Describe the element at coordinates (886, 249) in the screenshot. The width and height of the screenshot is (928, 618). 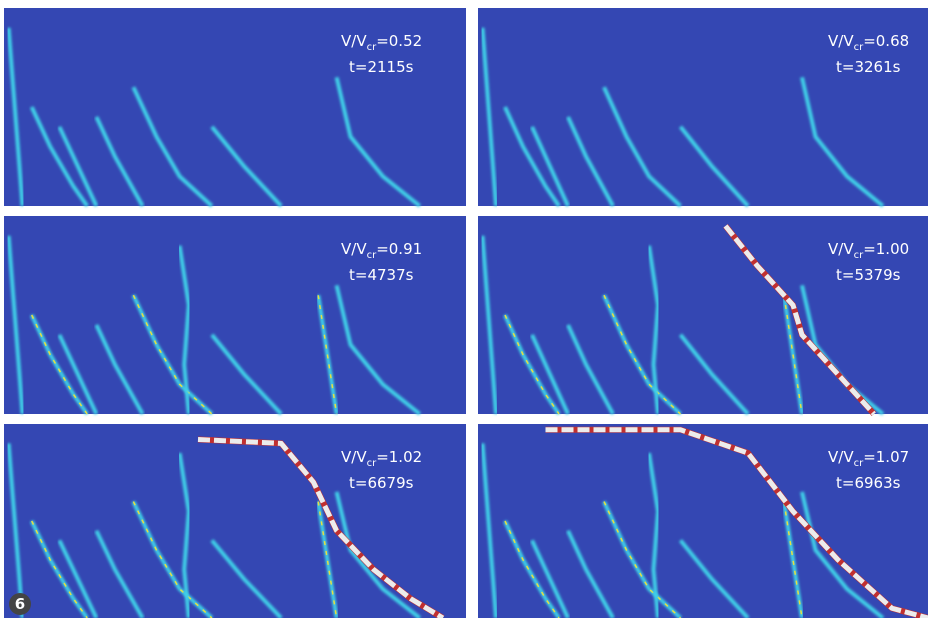
I see `ratio-value: =1.00` at that location.